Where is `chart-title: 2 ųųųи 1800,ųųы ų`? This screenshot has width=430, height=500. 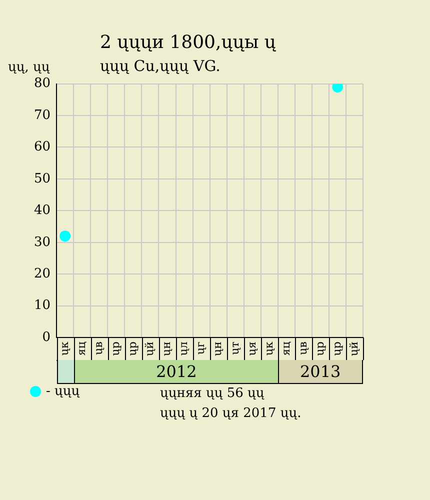
chart-title: 2 ųųųи 1800,ųųы ų is located at coordinates (188, 42).